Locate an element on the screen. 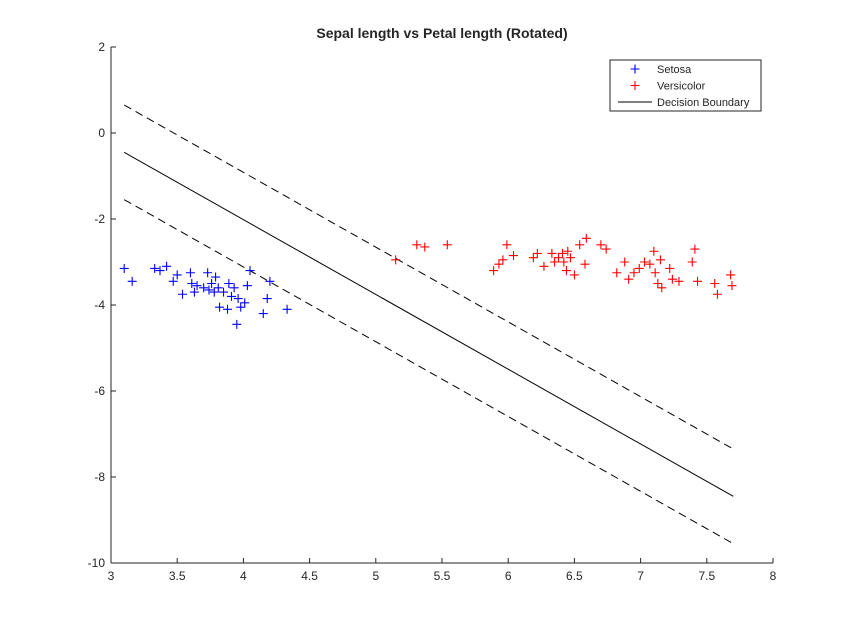  x-tick-label: 6.5 is located at coordinates (574, 576).